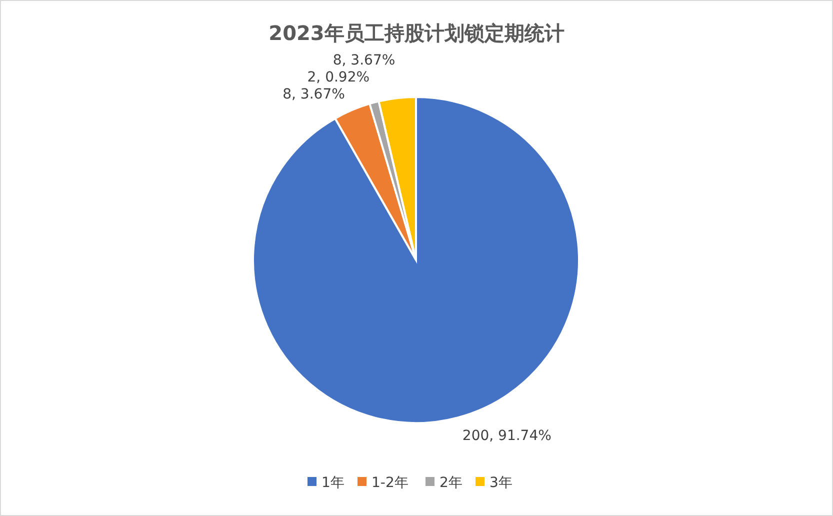 This screenshot has width=833, height=516. I want to click on chart-title: 2023年员工持股计划锁定期统计, so click(416, 33).